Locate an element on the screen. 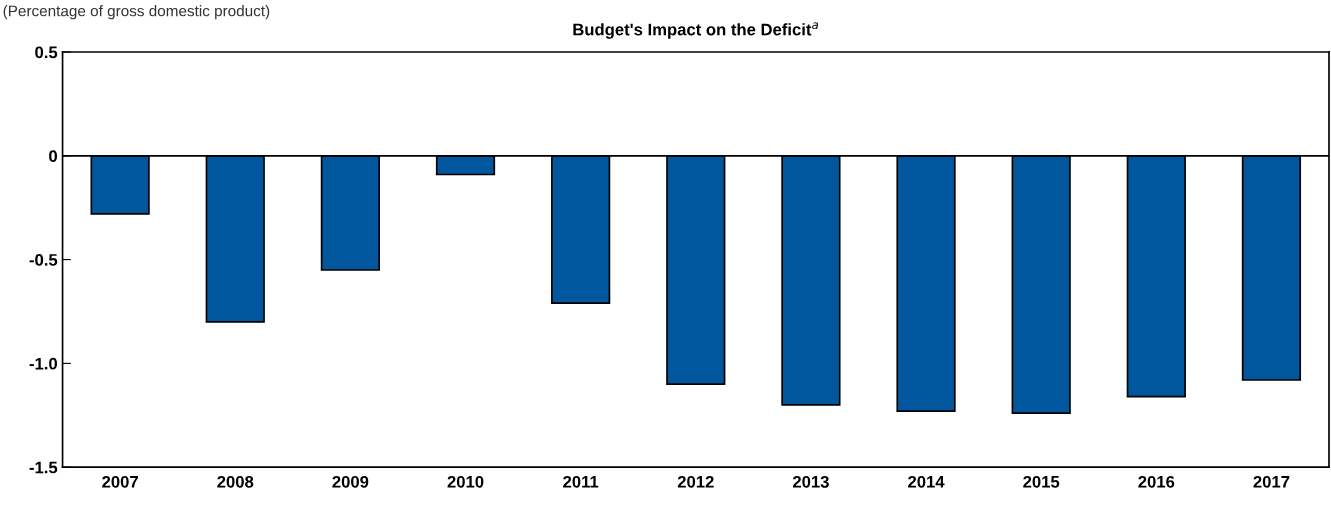 This screenshot has width=1331, height=510. y-tick-label: 0 is located at coordinates (53, 156).